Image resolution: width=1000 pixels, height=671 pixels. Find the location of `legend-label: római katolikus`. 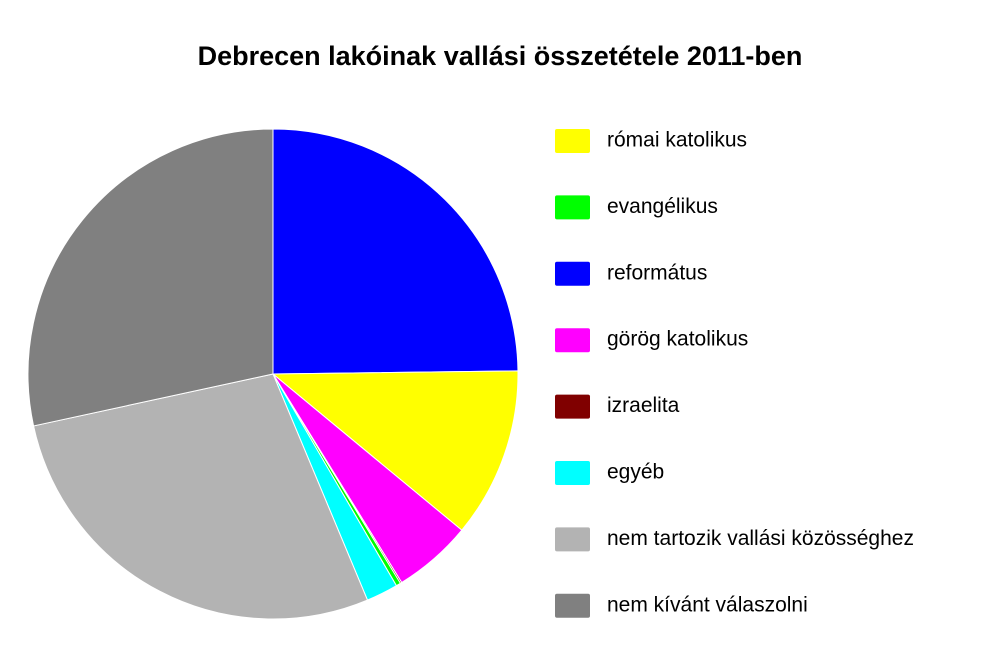

legend-label: római katolikus is located at coordinates (677, 140).